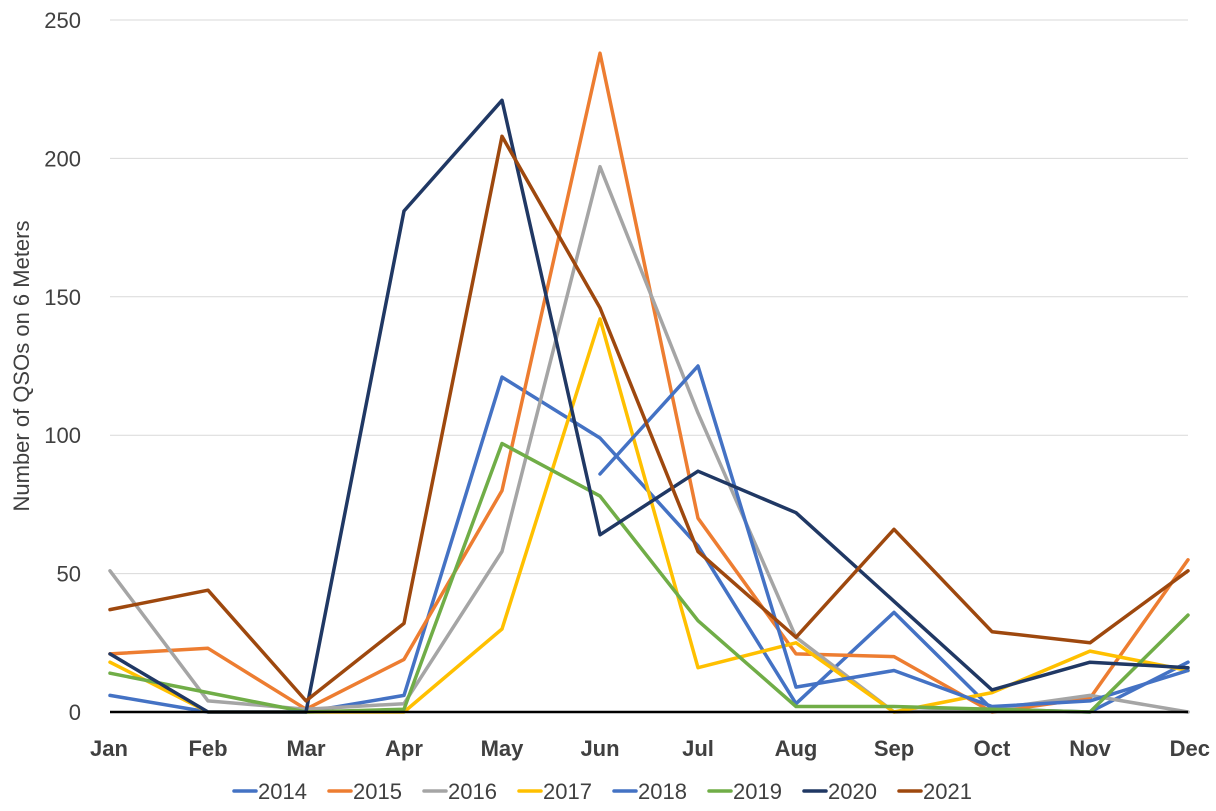 Image resolution: width=1216 pixels, height=811 pixels. I want to click on x-tick-label: Nov, so click(1090, 748).